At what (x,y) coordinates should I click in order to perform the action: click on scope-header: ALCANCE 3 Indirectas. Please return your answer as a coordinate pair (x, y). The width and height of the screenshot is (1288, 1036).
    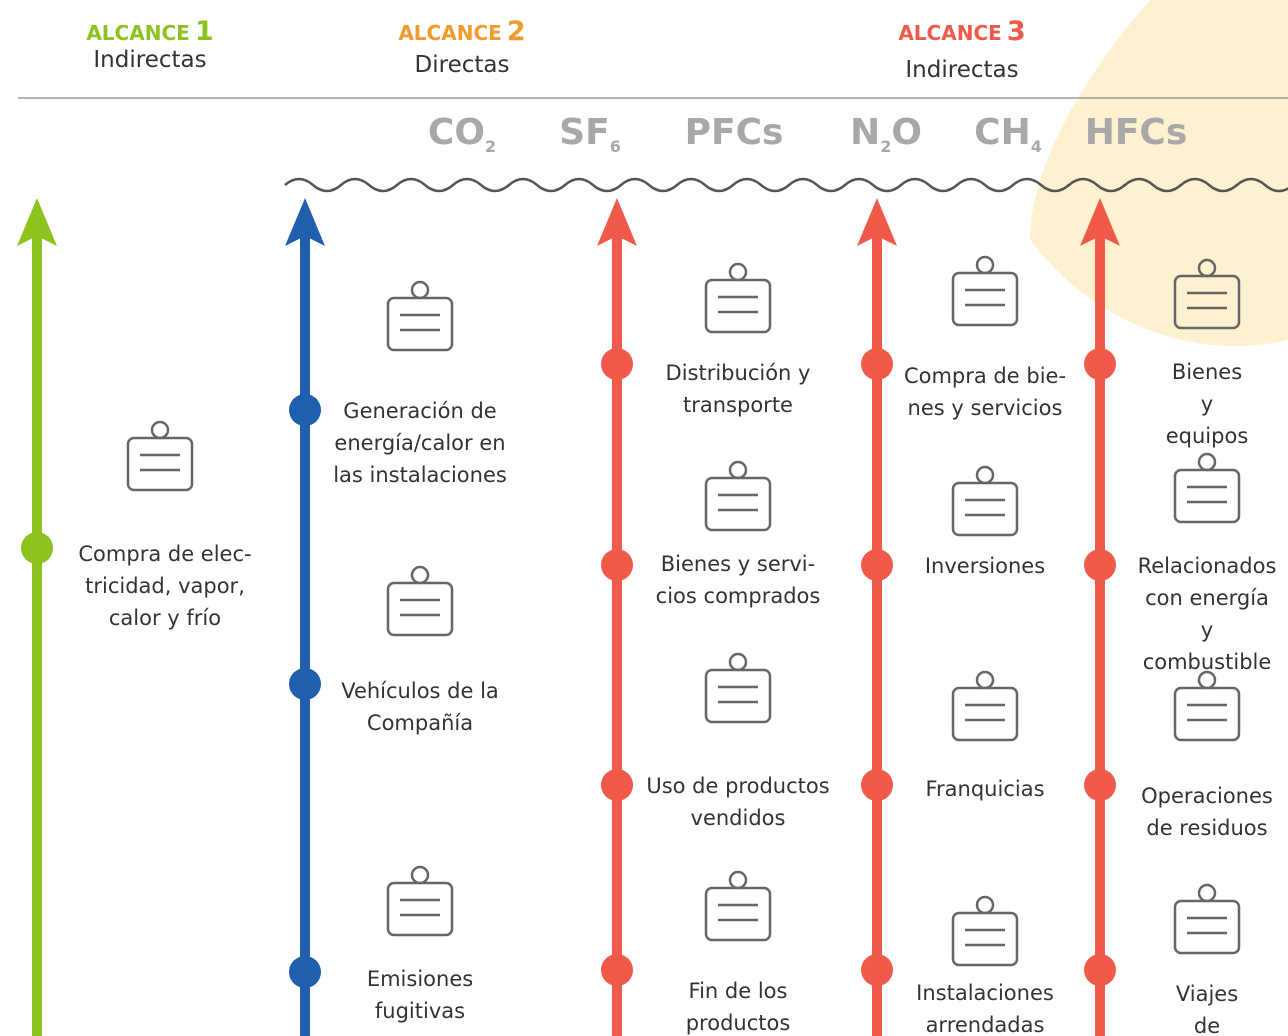
    Looking at the image, I should click on (961, 49).